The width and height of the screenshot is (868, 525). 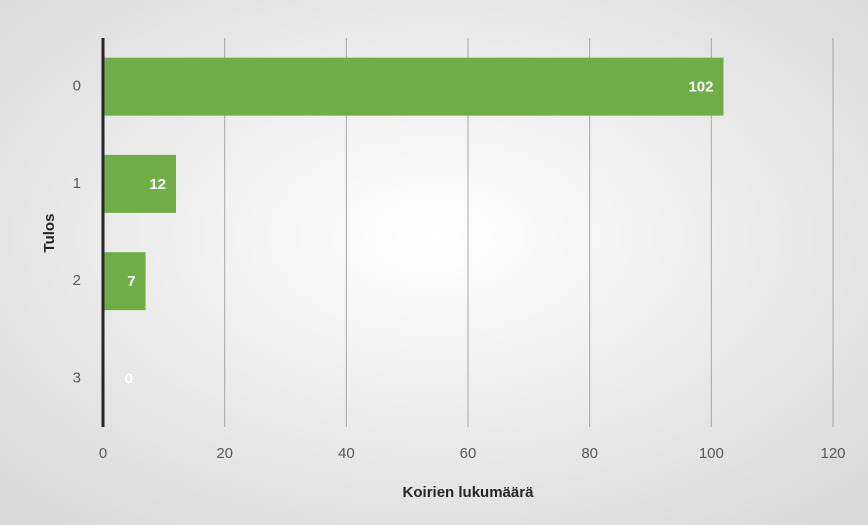 I want to click on y-tick-label: 3, so click(x=77, y=377).